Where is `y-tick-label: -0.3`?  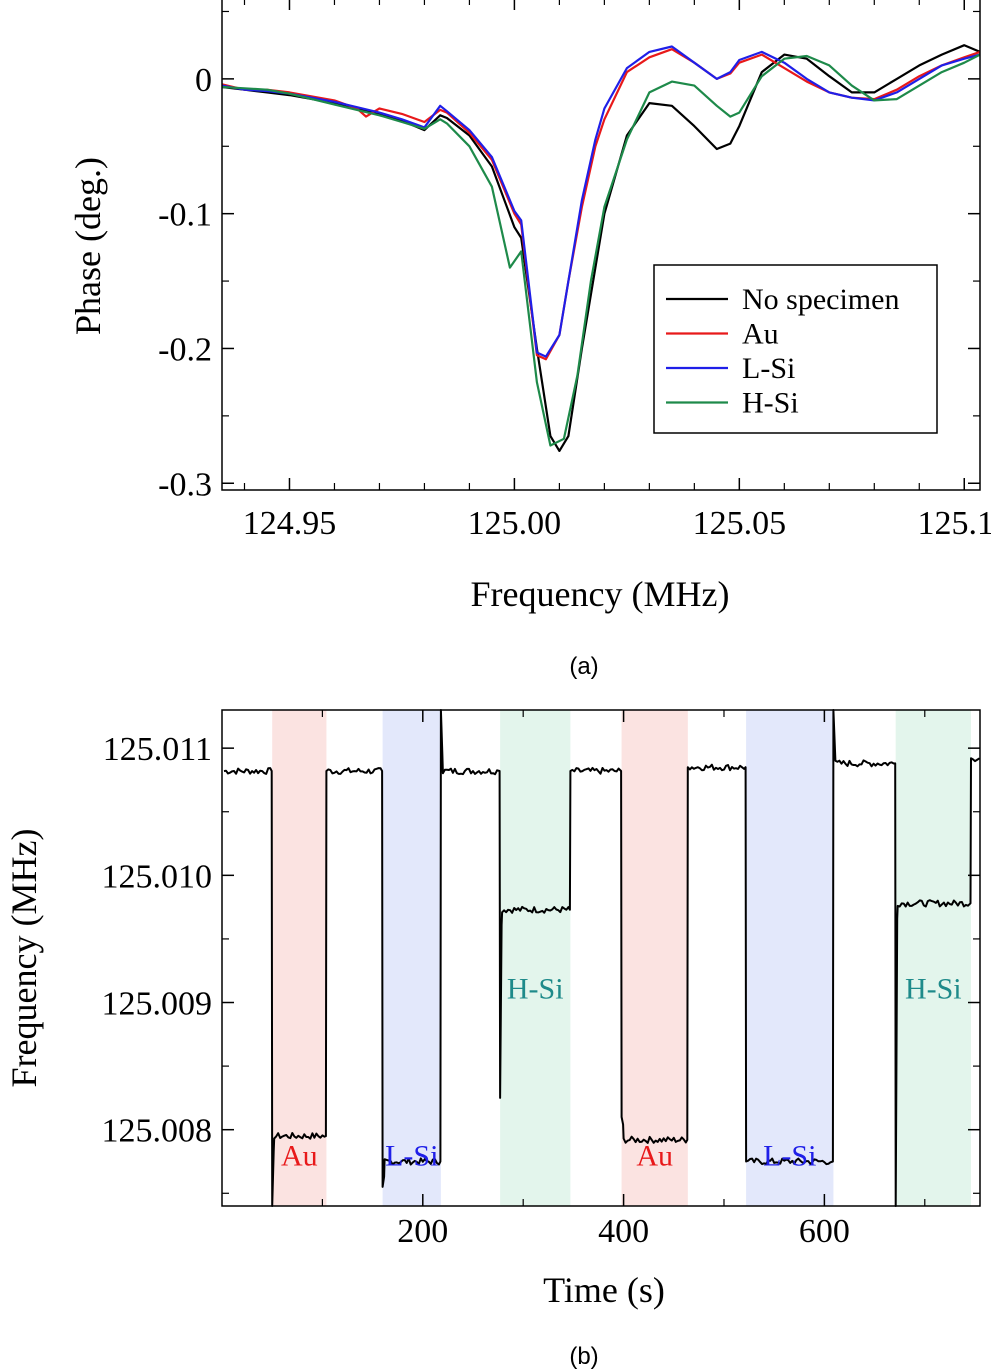 y-tick-label: -0.3 is located at coordinates (185, 484).